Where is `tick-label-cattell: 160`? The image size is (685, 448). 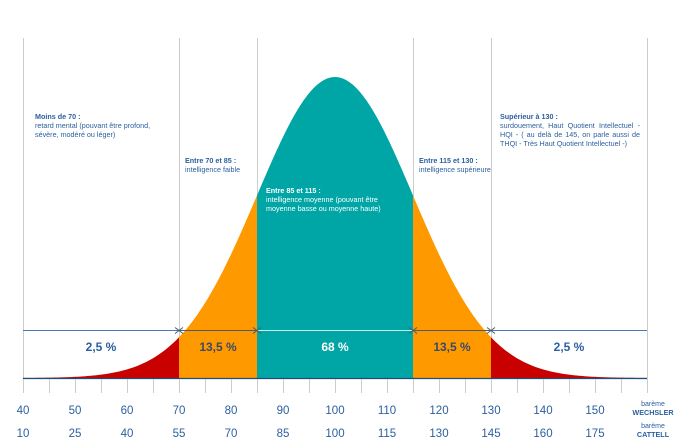
tick-label-cattell: 160 is located at coordinates (542, 434).